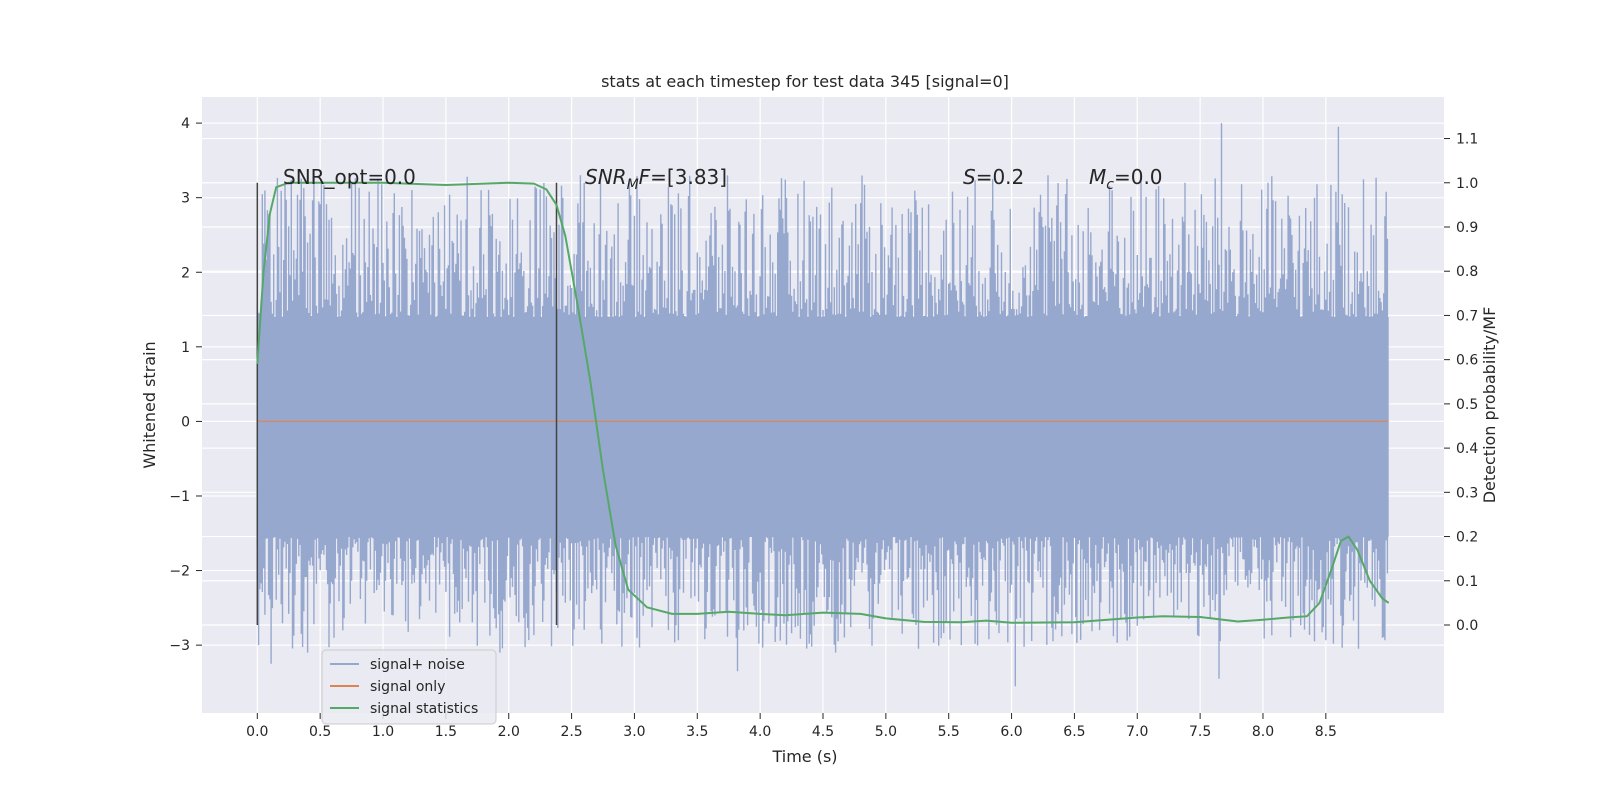  I want to click on annotation-mc: Mc=0.0, so click(1126, 179).